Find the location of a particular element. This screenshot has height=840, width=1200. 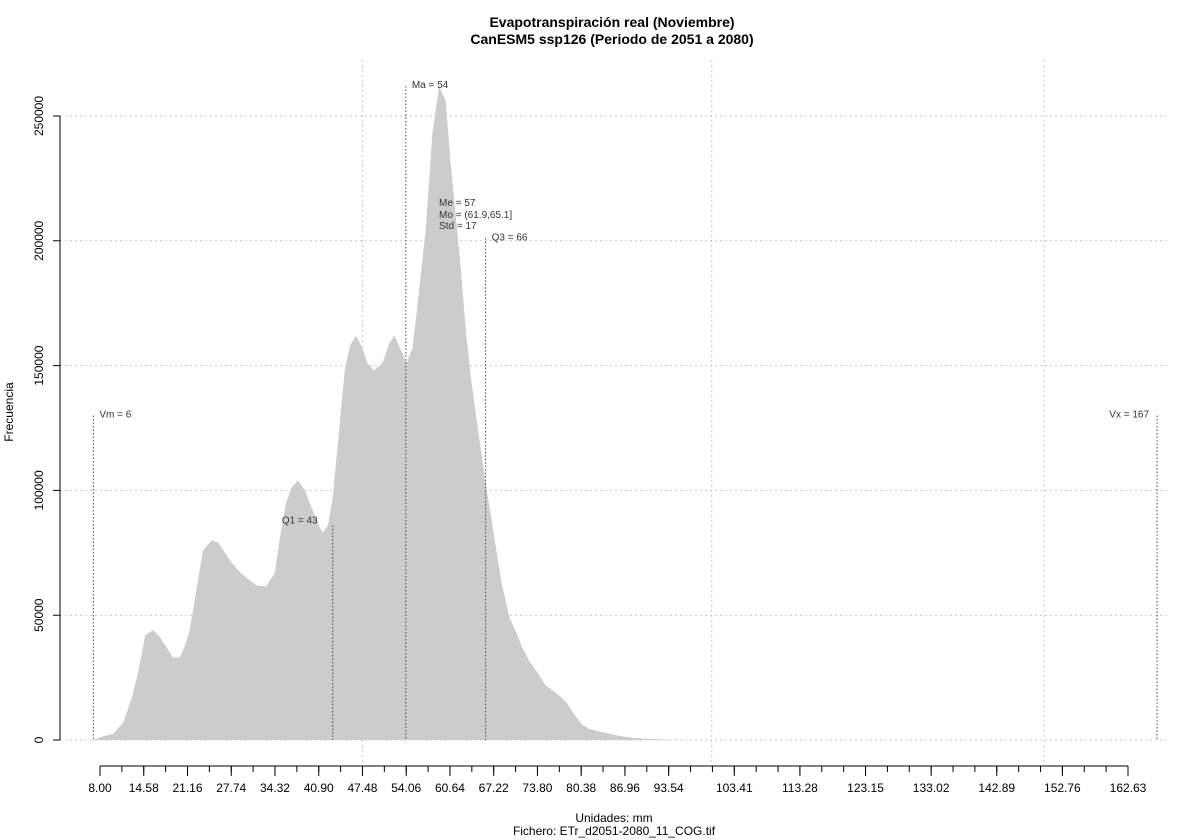

x-axis-title: Unidades: mm is located at coordinates (613, 818).